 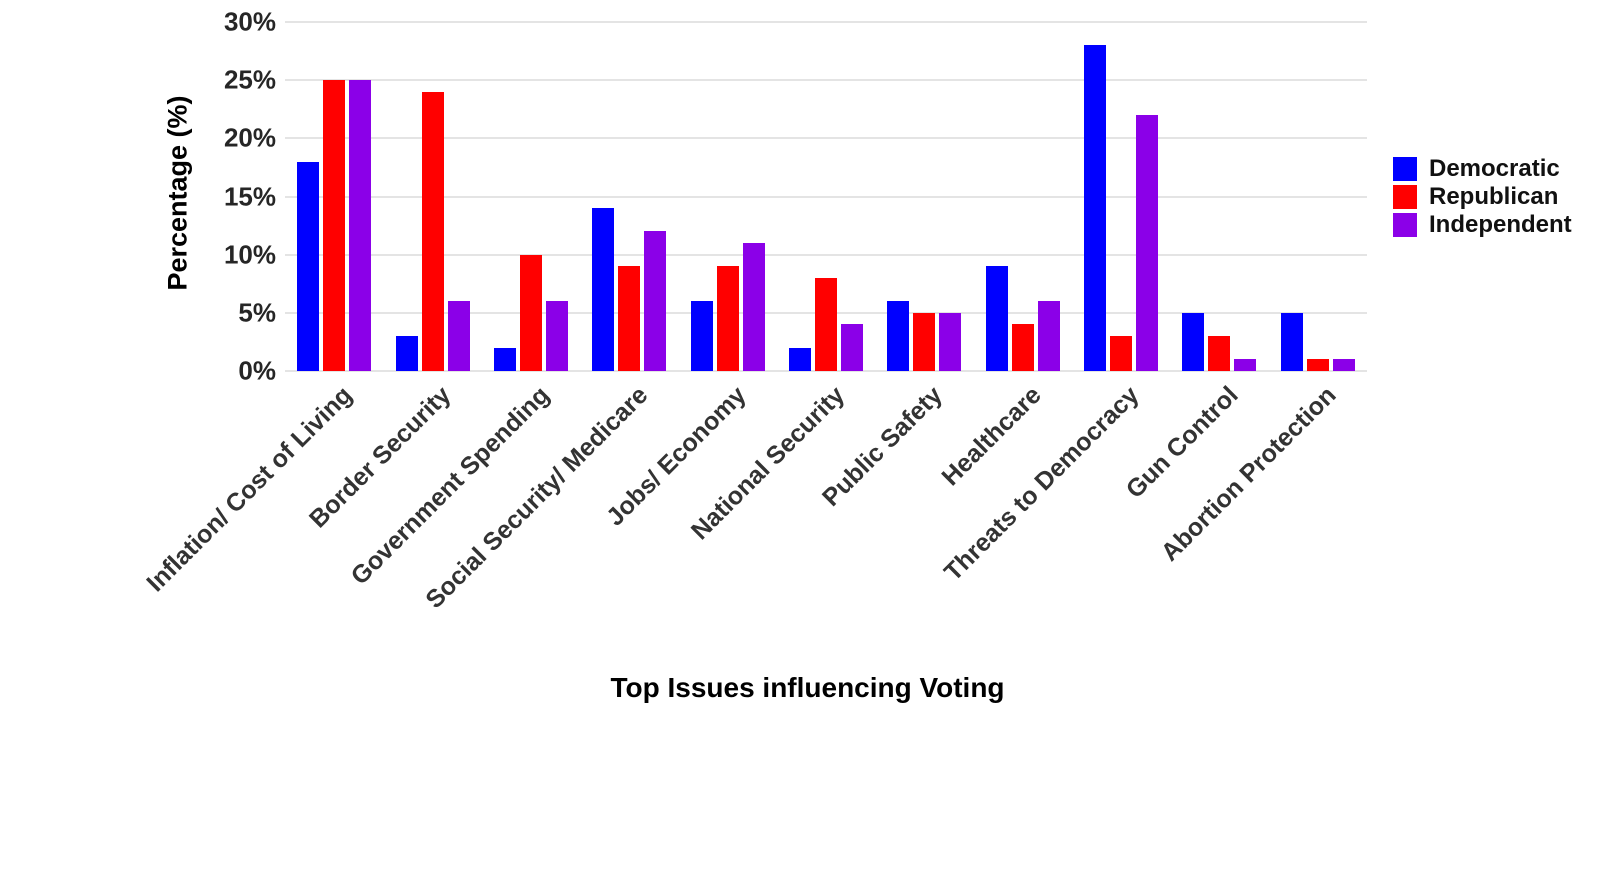 I want to click on legend-item-independent: Independent, so click(x=1482, y=224).